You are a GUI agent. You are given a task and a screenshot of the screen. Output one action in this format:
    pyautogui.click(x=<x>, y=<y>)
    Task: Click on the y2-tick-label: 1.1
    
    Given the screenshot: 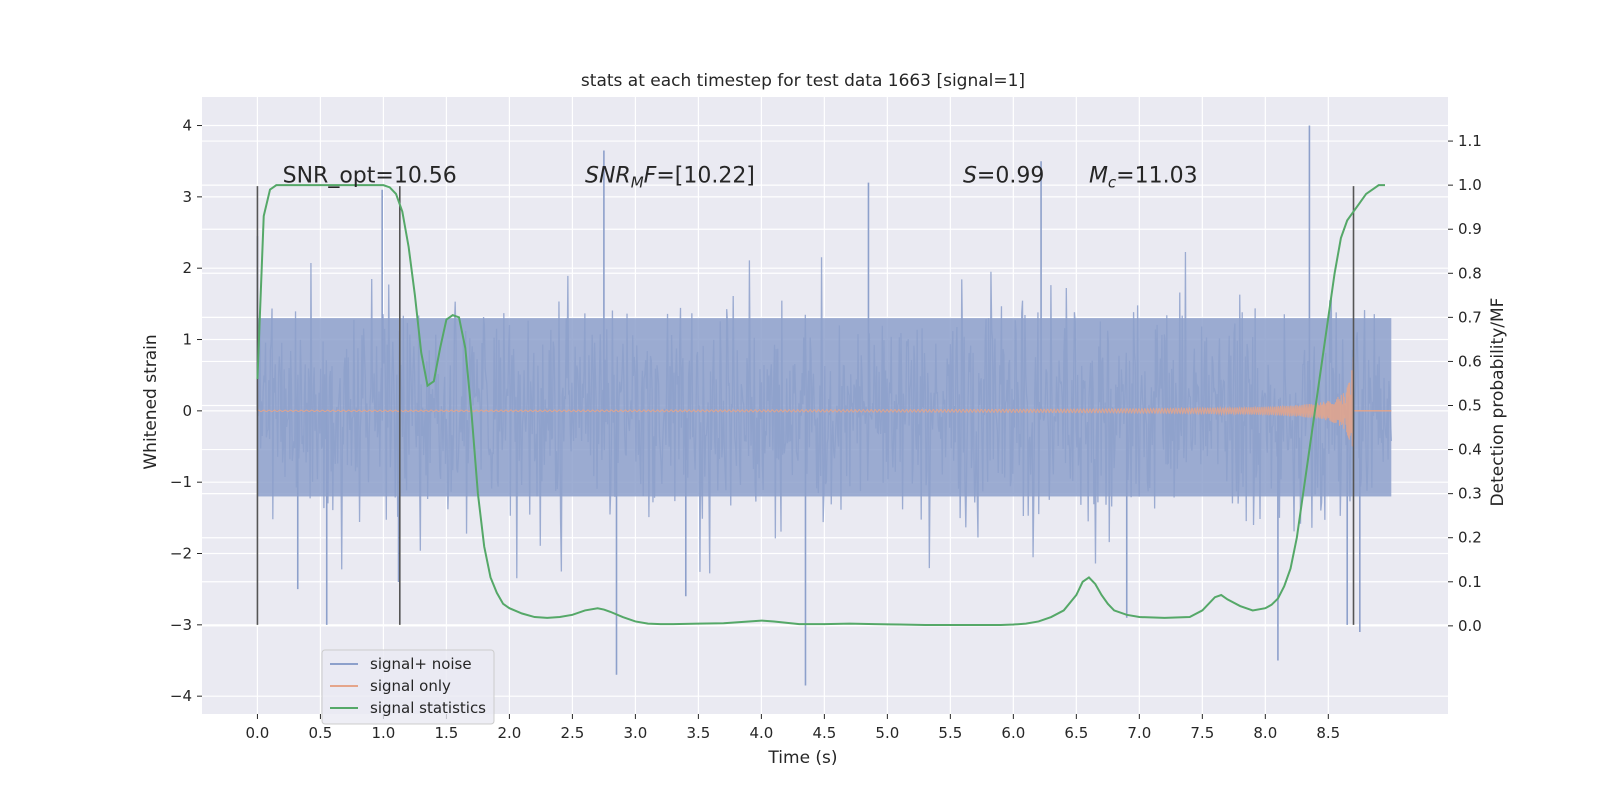 What is the action you would take?
    pyautogui.click(x=1470, y=141)
    